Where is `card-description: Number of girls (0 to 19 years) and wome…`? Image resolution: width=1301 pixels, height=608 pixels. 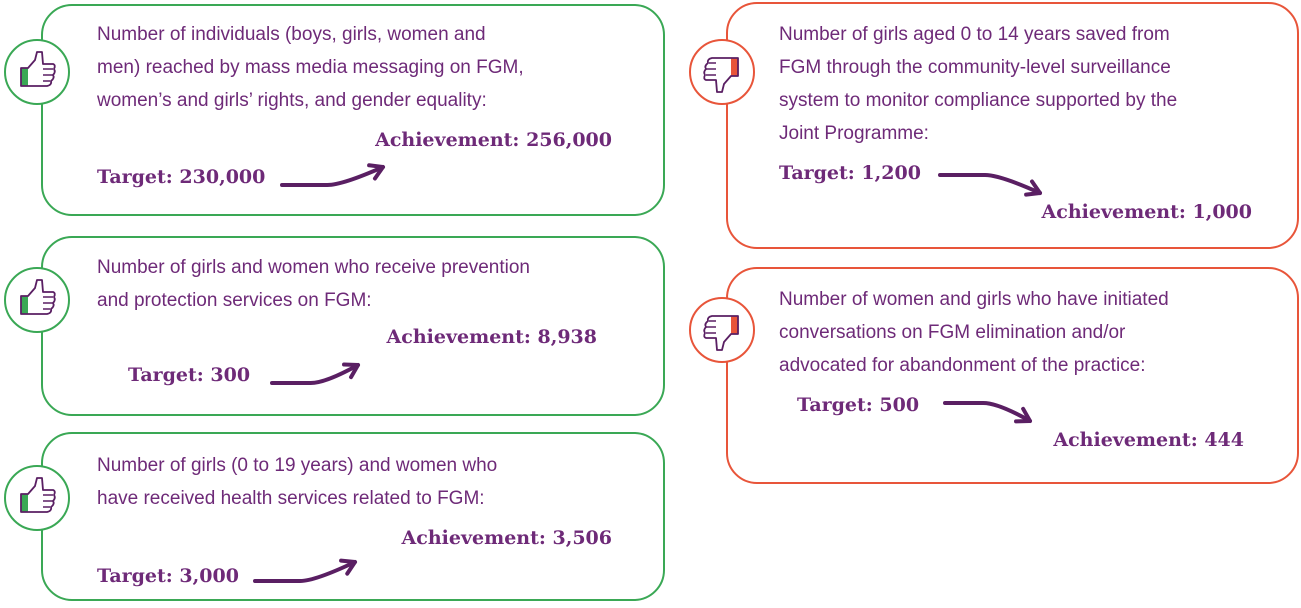 card-description: Number of girls (0 to 19 years) and wome… is located at coordinates (297, 465).